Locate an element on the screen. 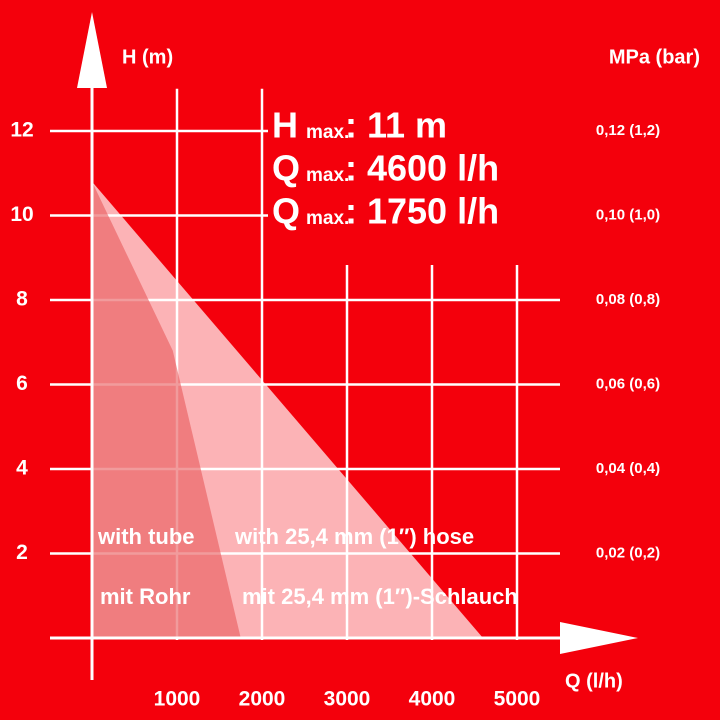 The image size is (720, 720). x-tick-label: 2000 is located at coordinates (262, 699).